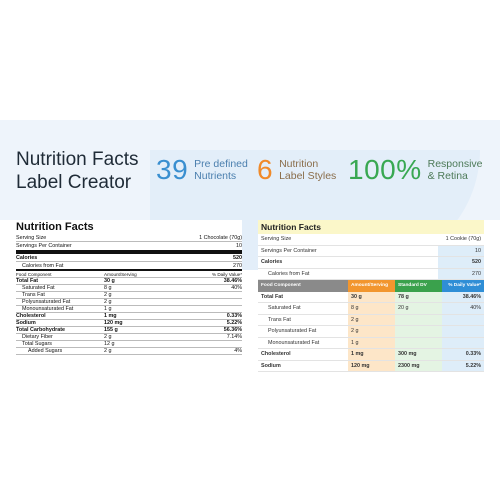 The image size is (500, 500). What do you see at coordinates (299, 163) in the screenshot?
I see `stat-label-line-1: Nutrition` at bounding box center [299, 163].